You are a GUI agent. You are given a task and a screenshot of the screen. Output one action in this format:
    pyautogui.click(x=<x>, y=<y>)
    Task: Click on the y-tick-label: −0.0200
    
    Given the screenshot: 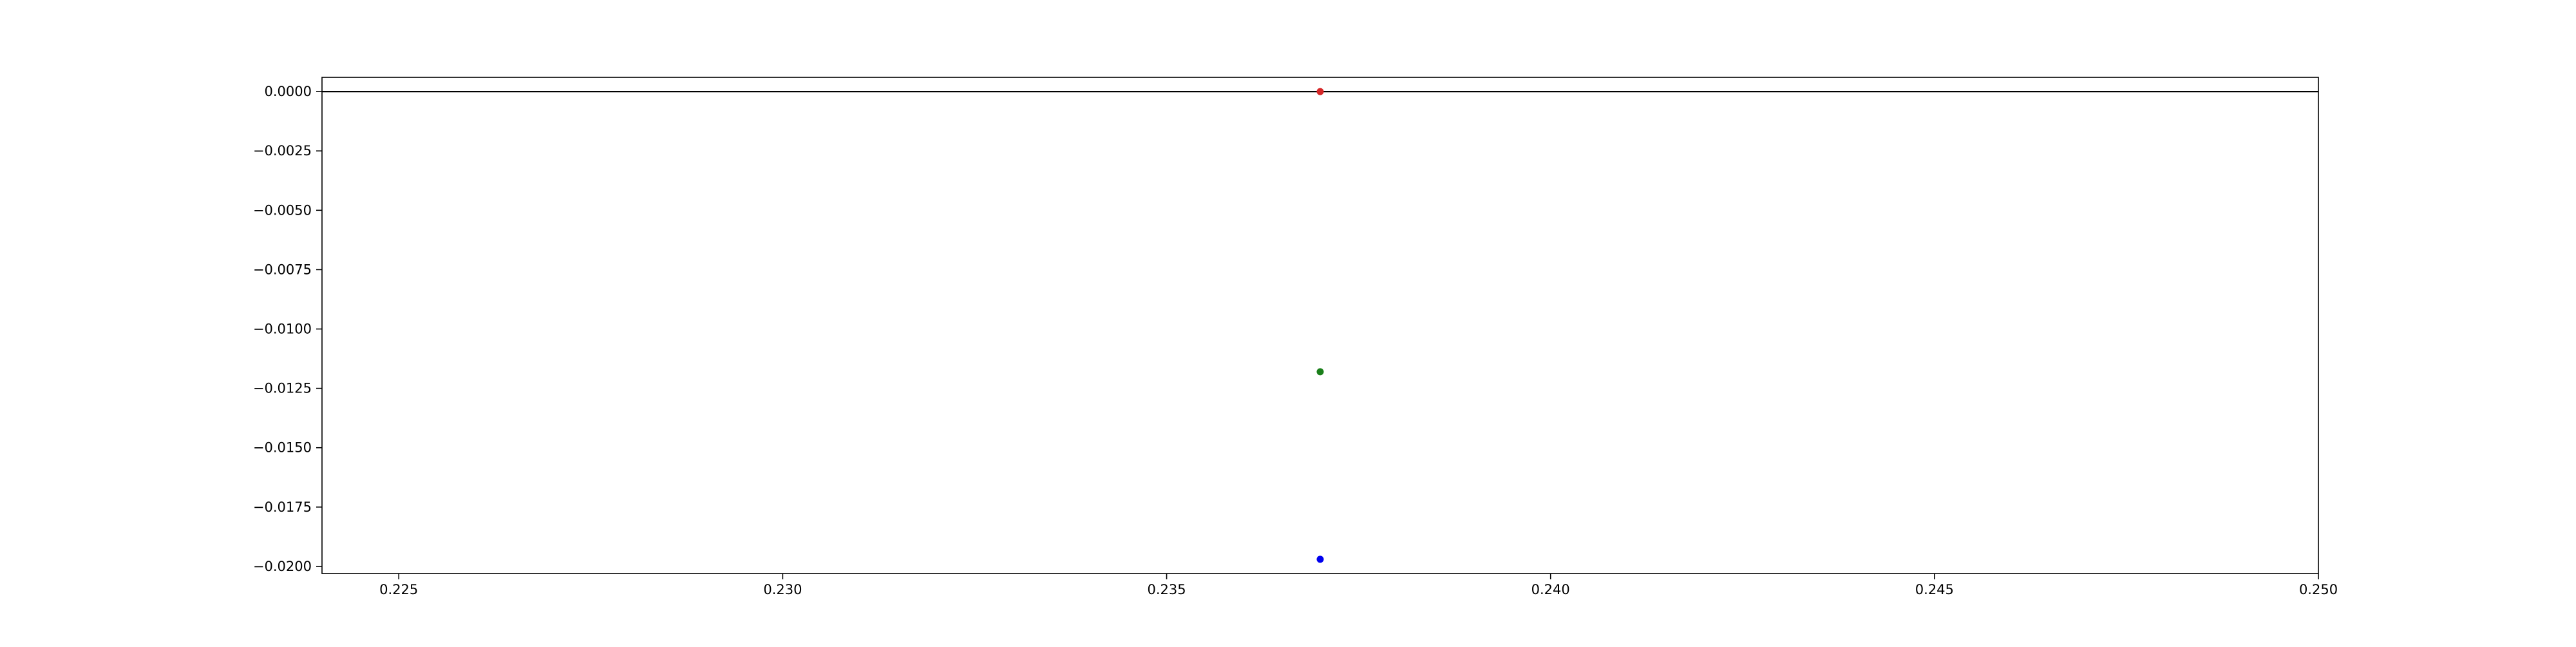 What is the action you would take?
    pyautogui.click(x=282, y=566)
    